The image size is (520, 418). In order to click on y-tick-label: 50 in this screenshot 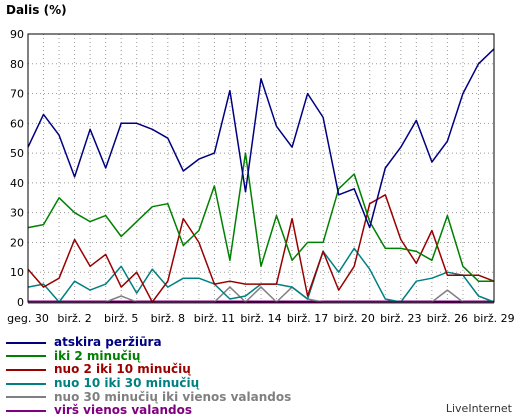, I will do `click(17, 153)`.